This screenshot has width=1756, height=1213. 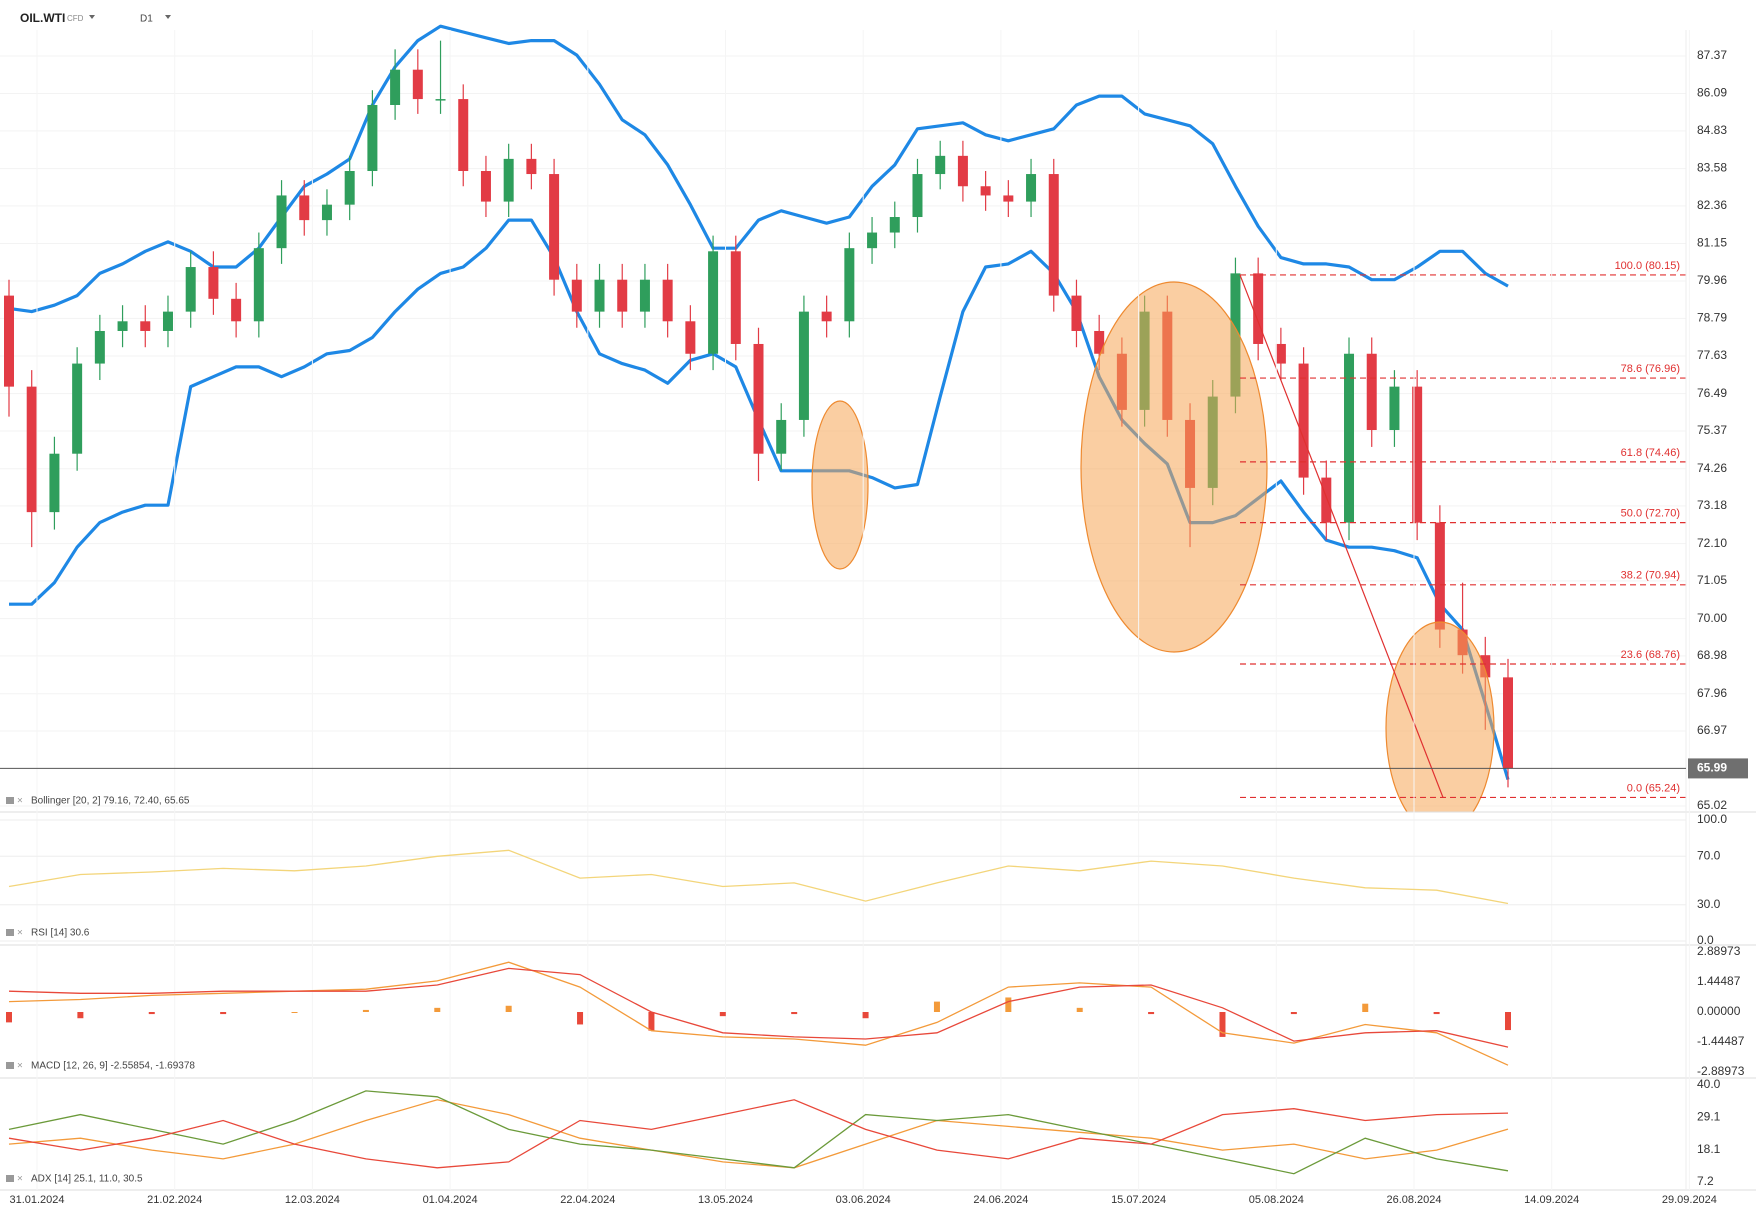 What do you see at coordinates (1650, 655) in the screenshot?
I see `fib-label: 23.6 (68.76)` at bounding box center [1650, 655].